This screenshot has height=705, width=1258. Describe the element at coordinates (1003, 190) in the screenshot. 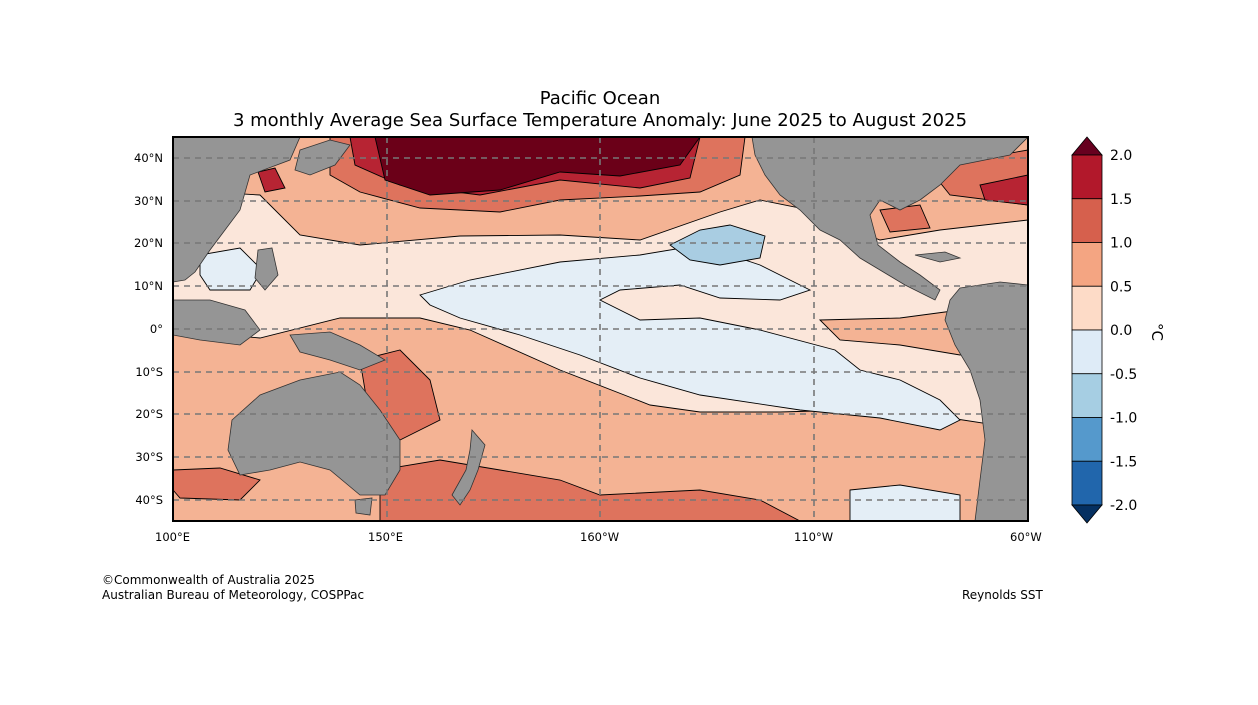

I see `anomaly-patch-atlantic-hot` at that location.